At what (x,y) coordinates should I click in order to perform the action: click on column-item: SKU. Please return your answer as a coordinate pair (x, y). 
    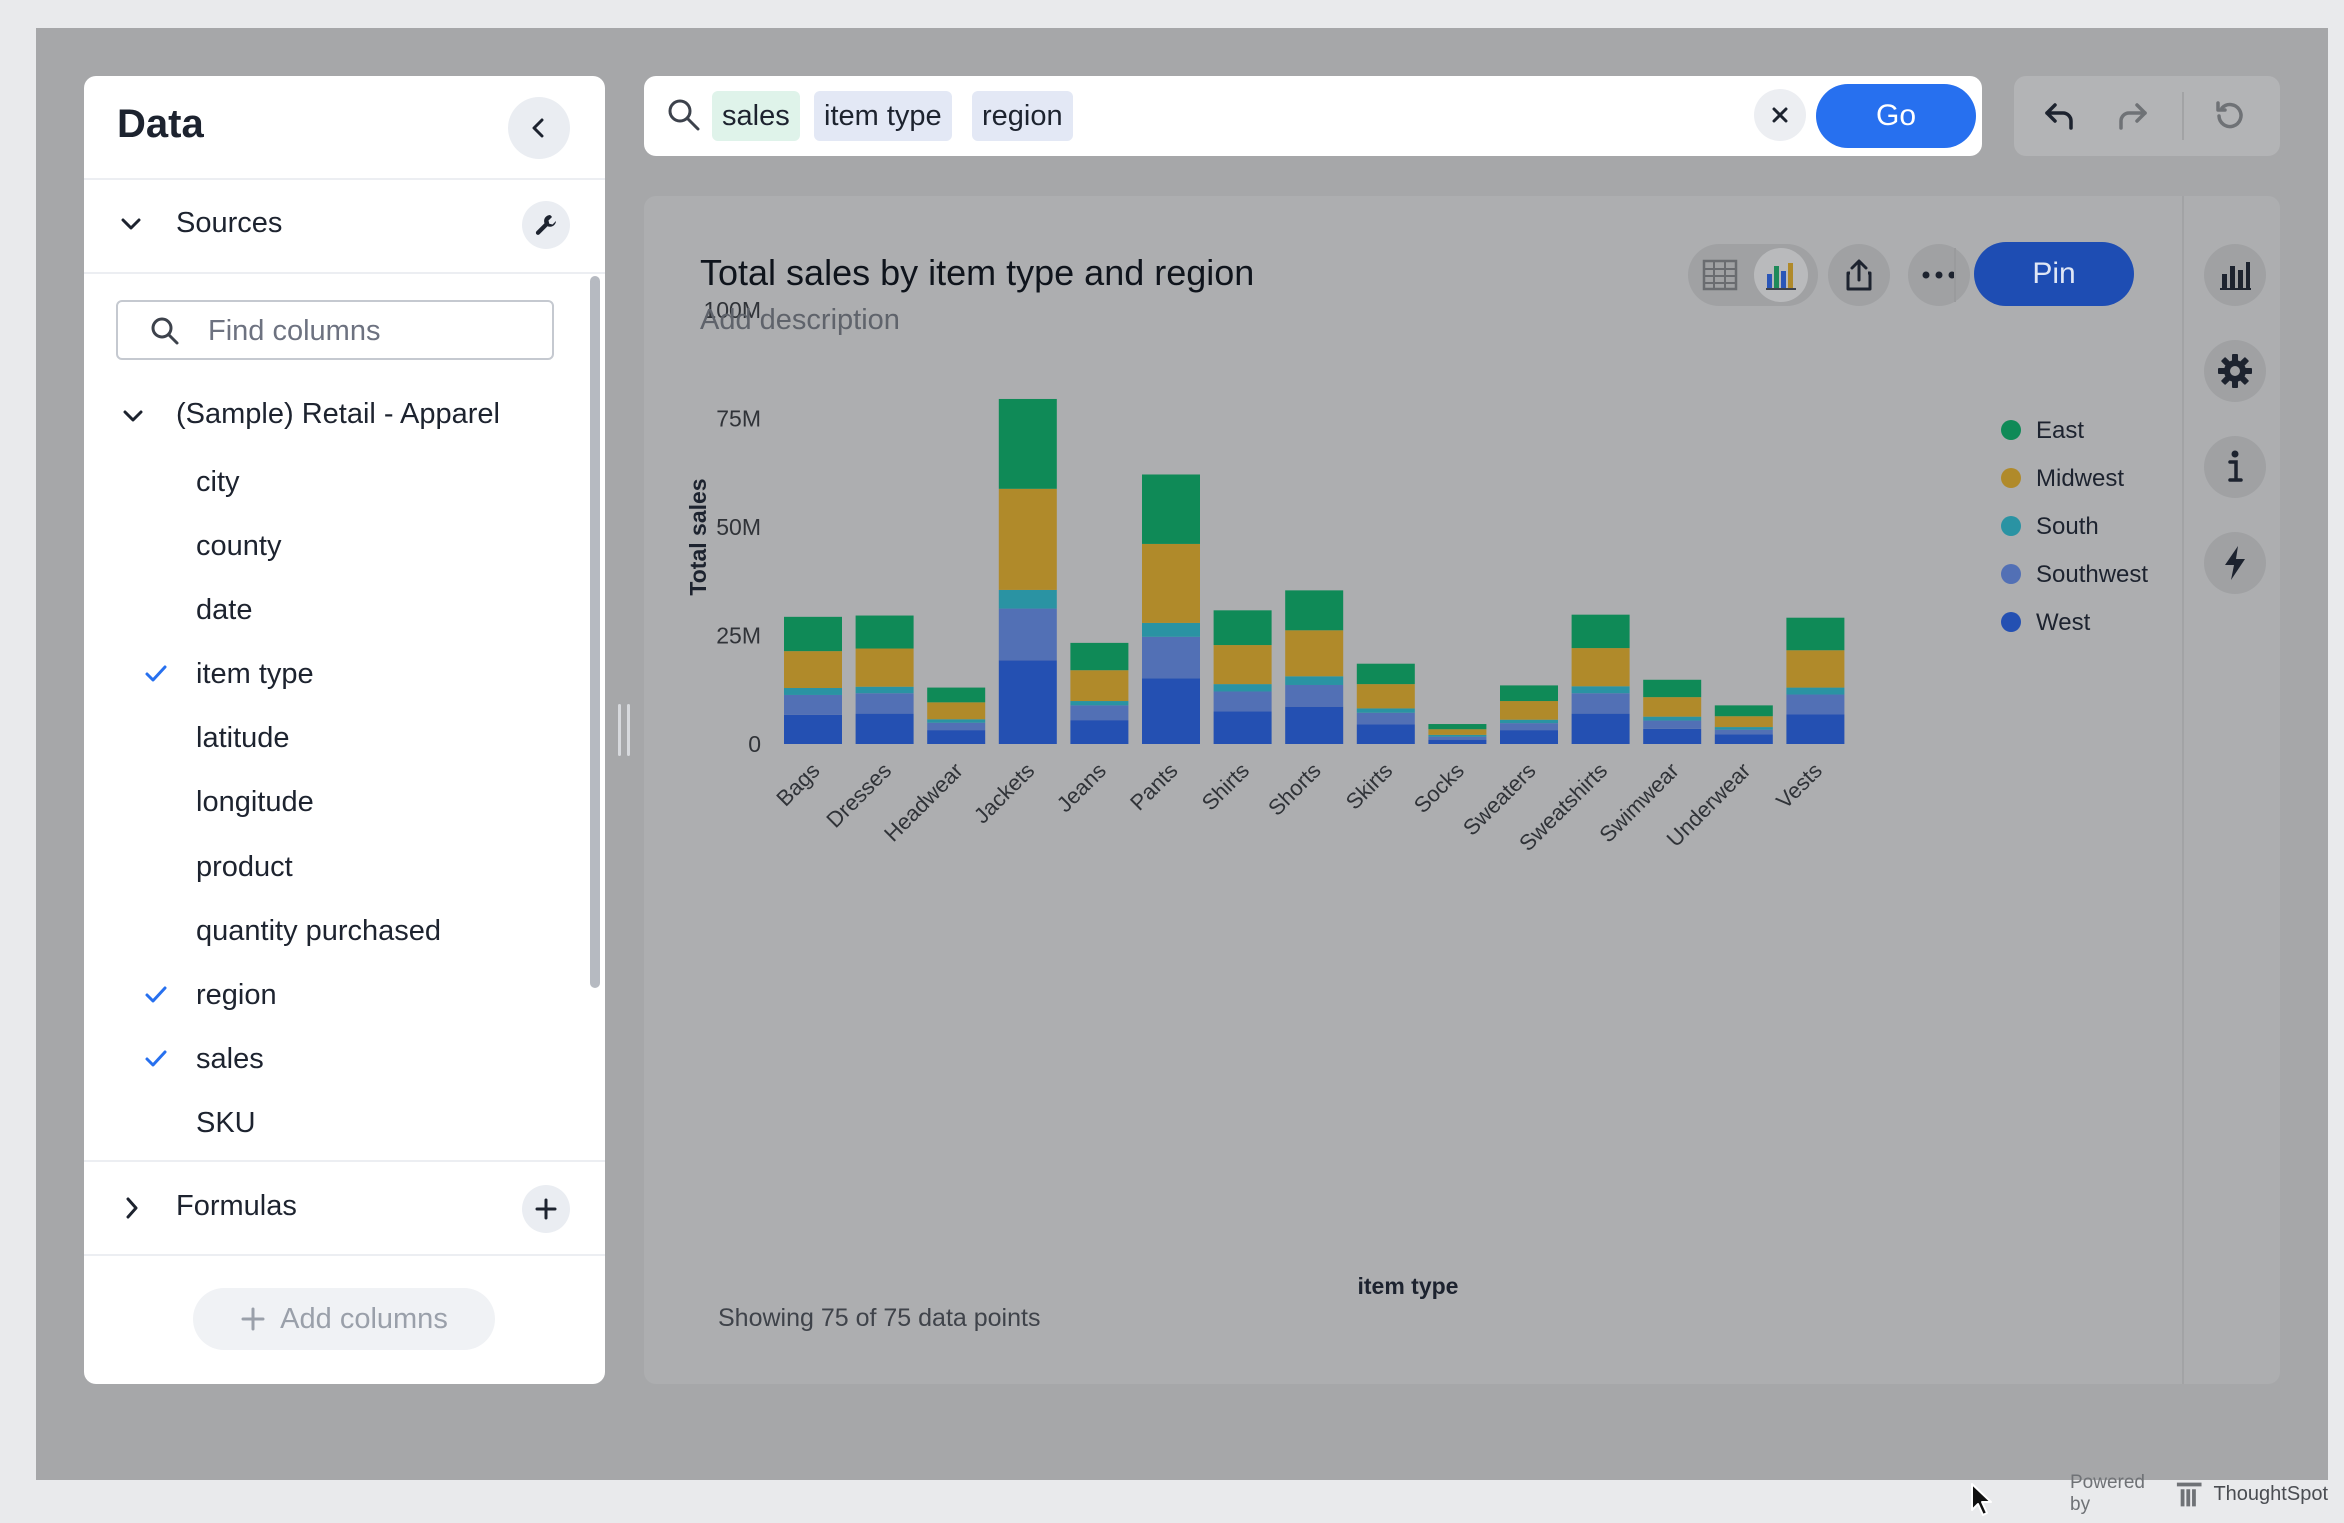
    Looking at the image, I should click on (324, 1125).